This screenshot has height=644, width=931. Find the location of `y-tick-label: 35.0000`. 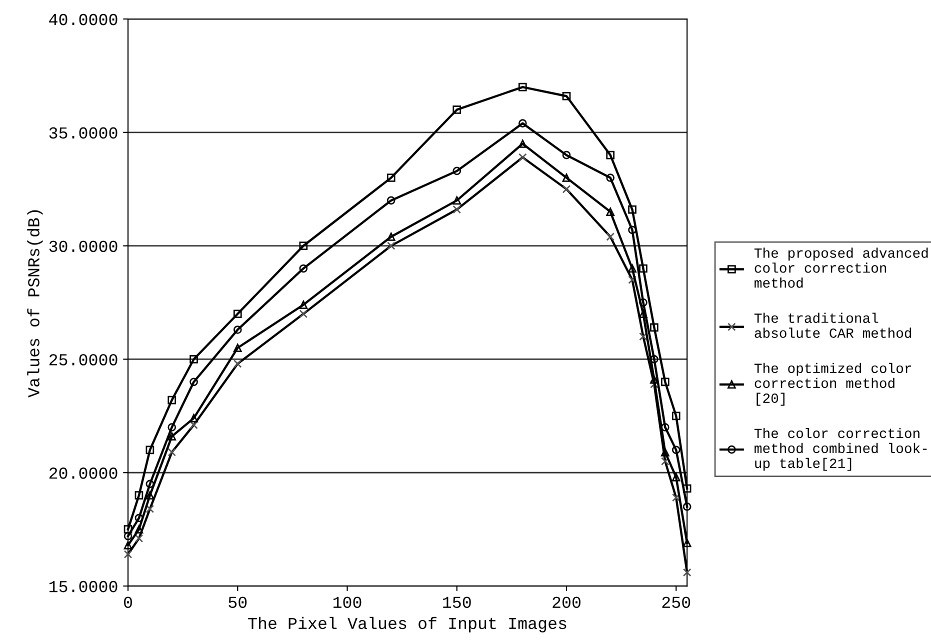

y-tick-label: 35.0000 is located at coordinates (83, 133).